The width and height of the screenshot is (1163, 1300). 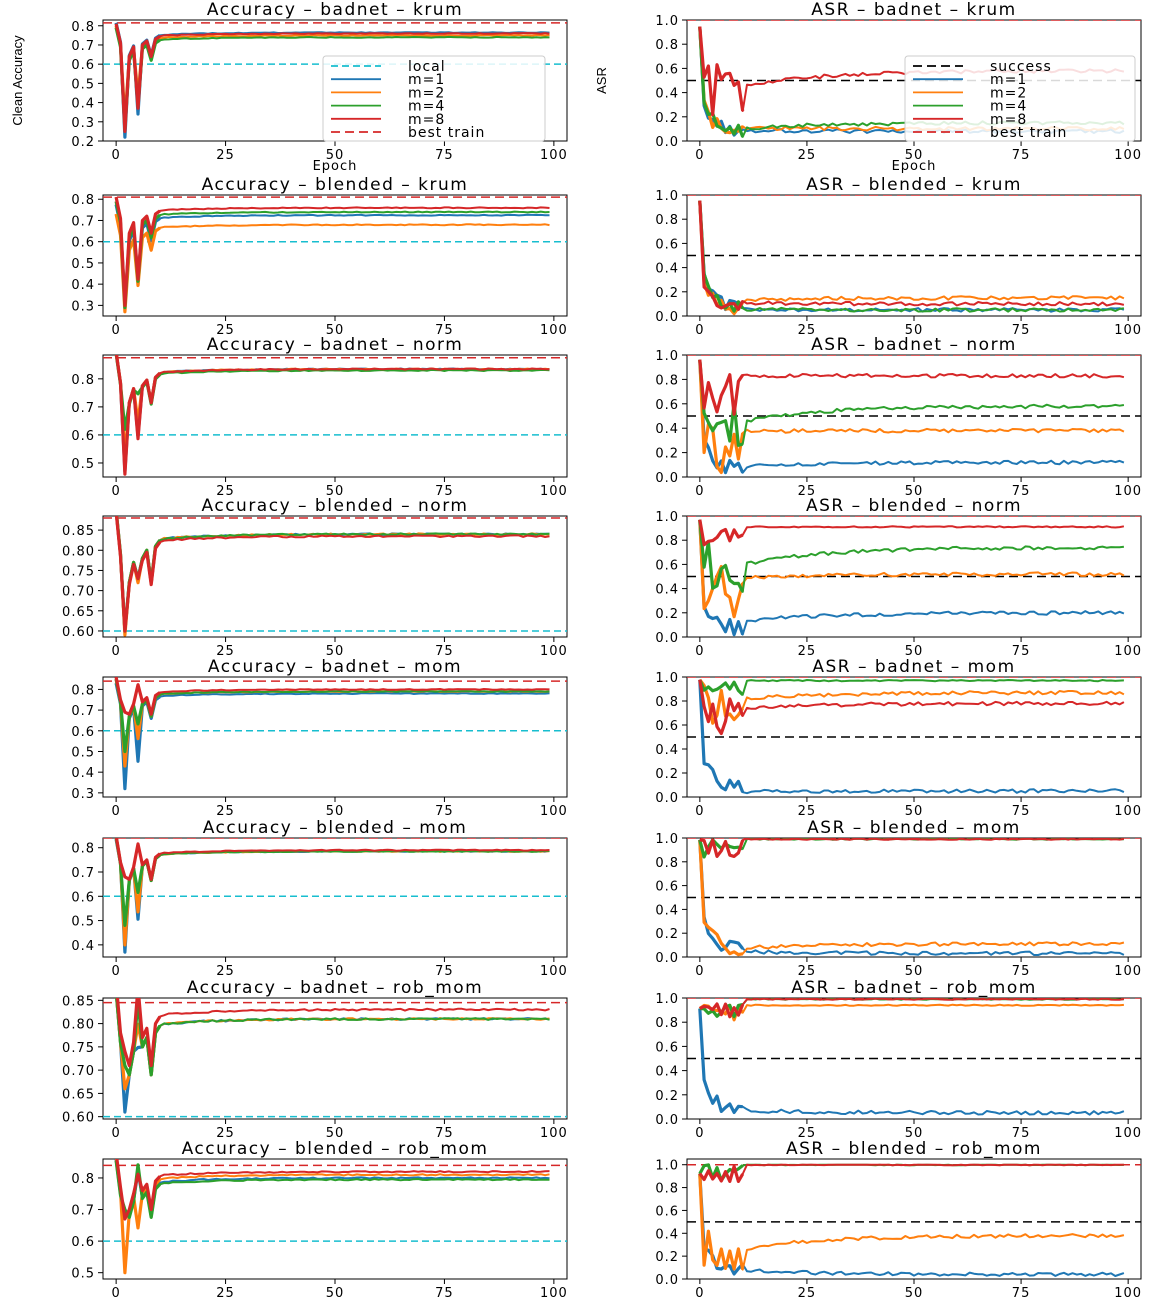 I want to click on y-tick-label: 0.85, so click(x=78, y=1001).